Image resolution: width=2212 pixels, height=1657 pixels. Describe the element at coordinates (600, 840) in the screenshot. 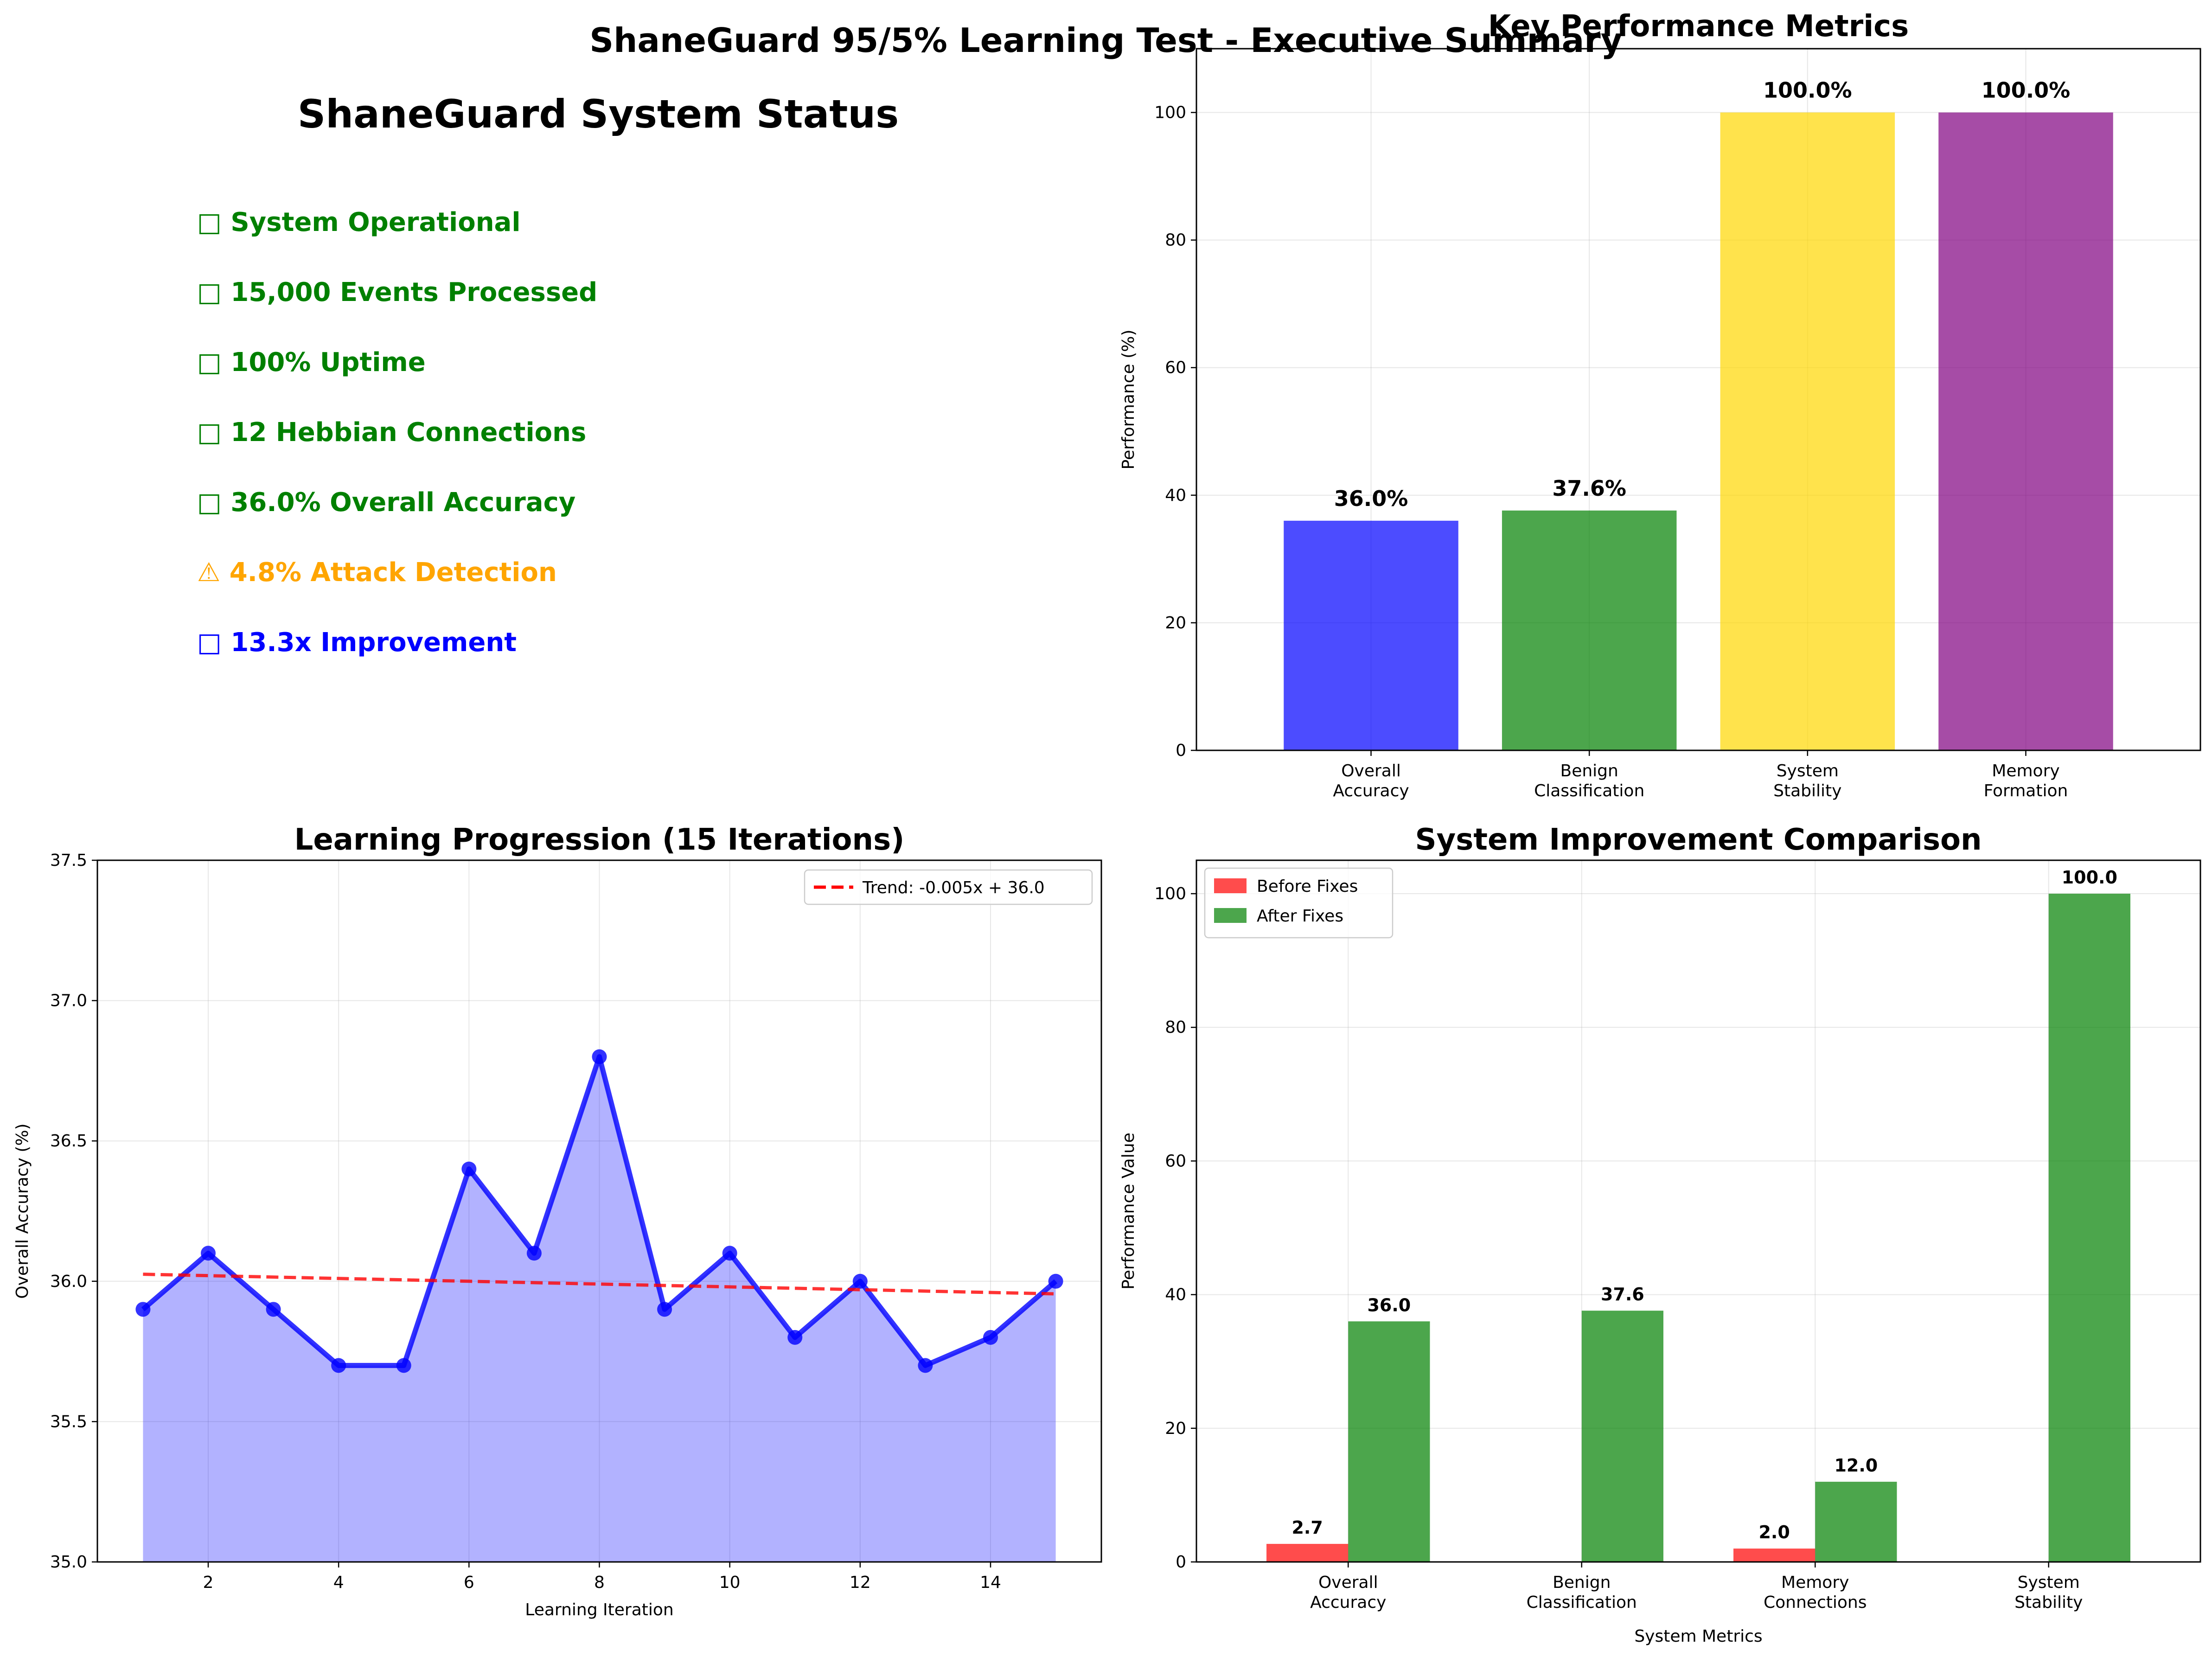

I see `chart-title: Learning Progression (15 Iterations)` at that location.